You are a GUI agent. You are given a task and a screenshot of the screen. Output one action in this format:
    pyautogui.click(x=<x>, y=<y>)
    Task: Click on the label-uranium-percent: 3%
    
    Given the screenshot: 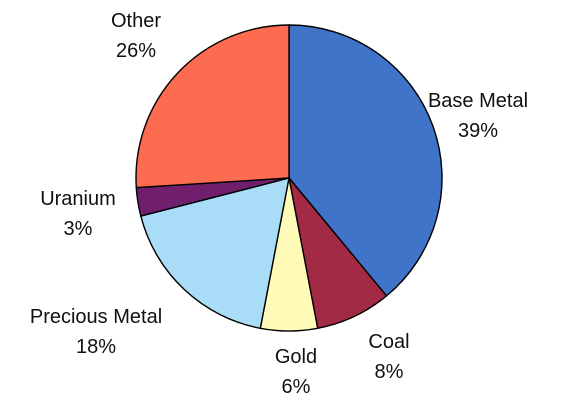 What is the action you would take?
    pyautogui.click(x=78, y=229)
    